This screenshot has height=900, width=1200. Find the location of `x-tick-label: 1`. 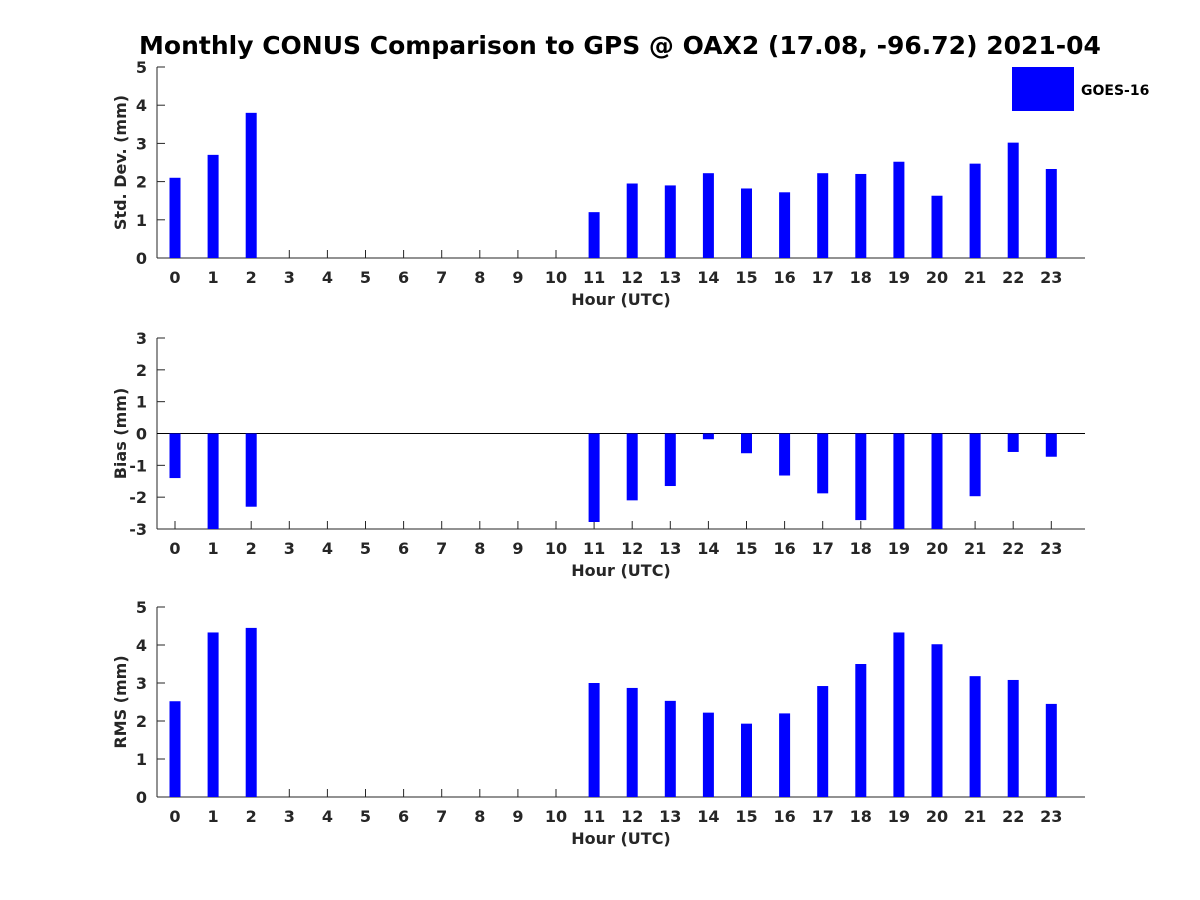

x-tick-label: 1 is located at coordinates (213, 277).